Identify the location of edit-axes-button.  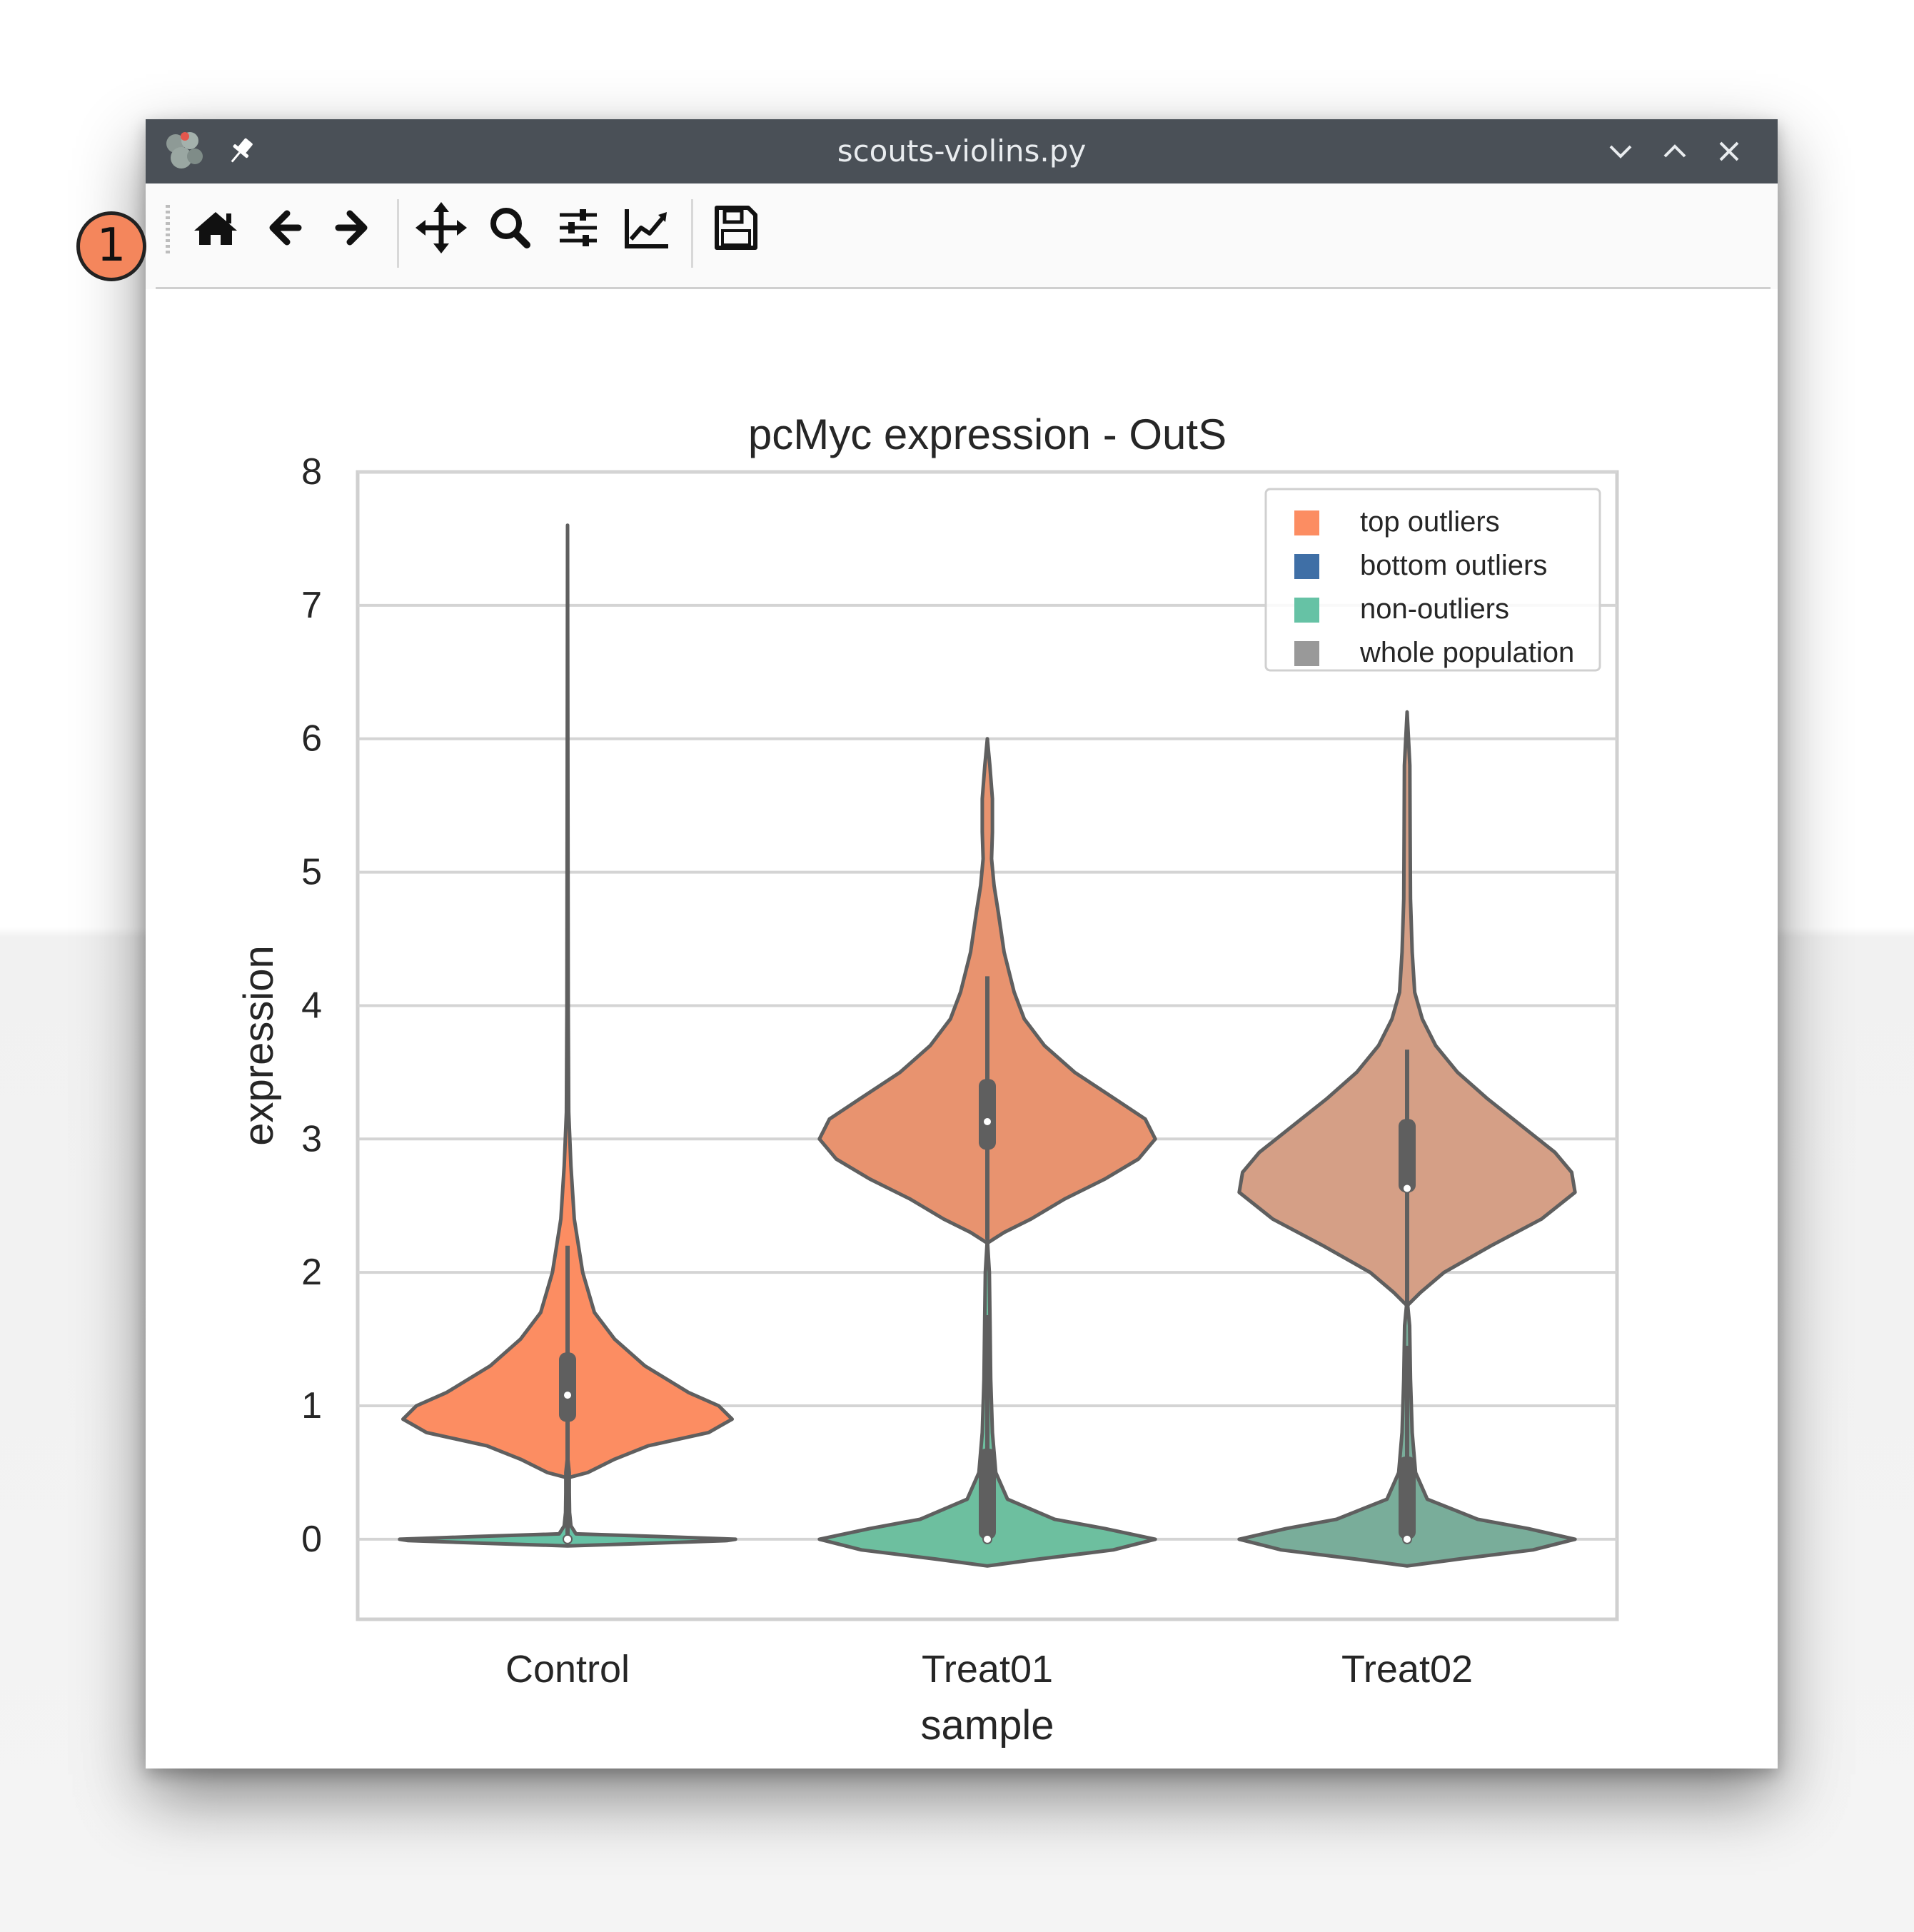
(647, 228).